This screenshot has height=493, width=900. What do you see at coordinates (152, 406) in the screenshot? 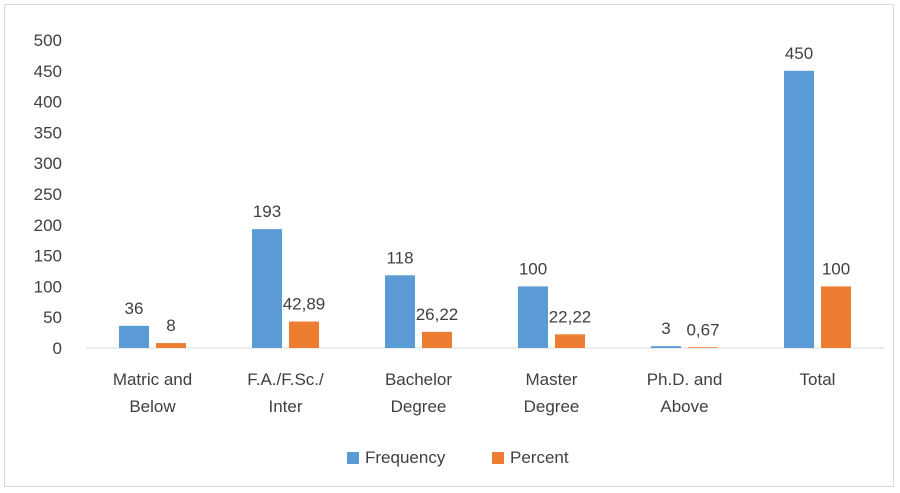
I see `category-label: Below` at bounding box center [152, 406].